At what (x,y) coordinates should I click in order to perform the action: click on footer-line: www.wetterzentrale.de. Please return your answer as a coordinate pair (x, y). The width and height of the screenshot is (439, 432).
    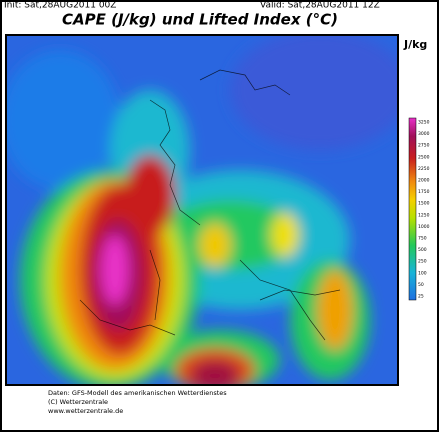
    Looking at the image, I should click on (85, 411).